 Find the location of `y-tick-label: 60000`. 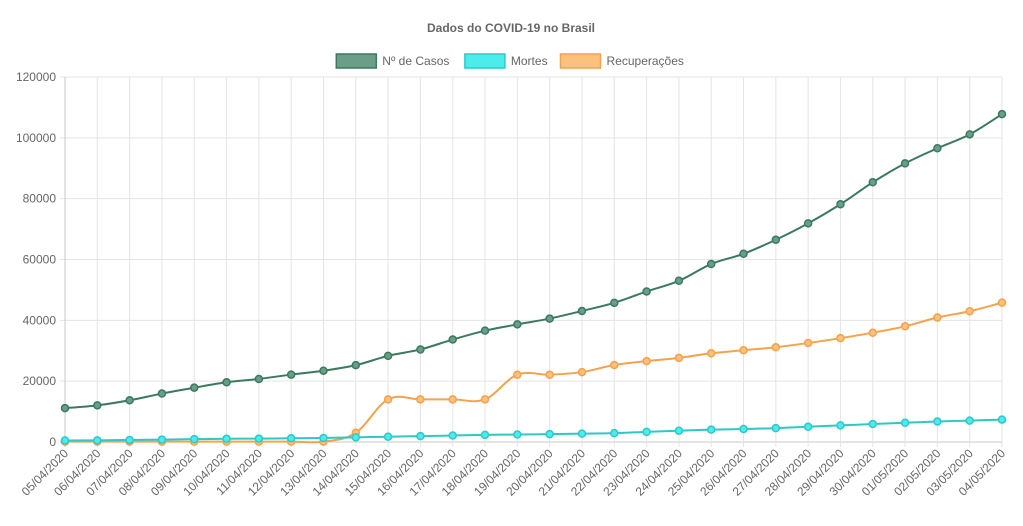

y-tick-label: 60000 is located at coordinates (40, 260).